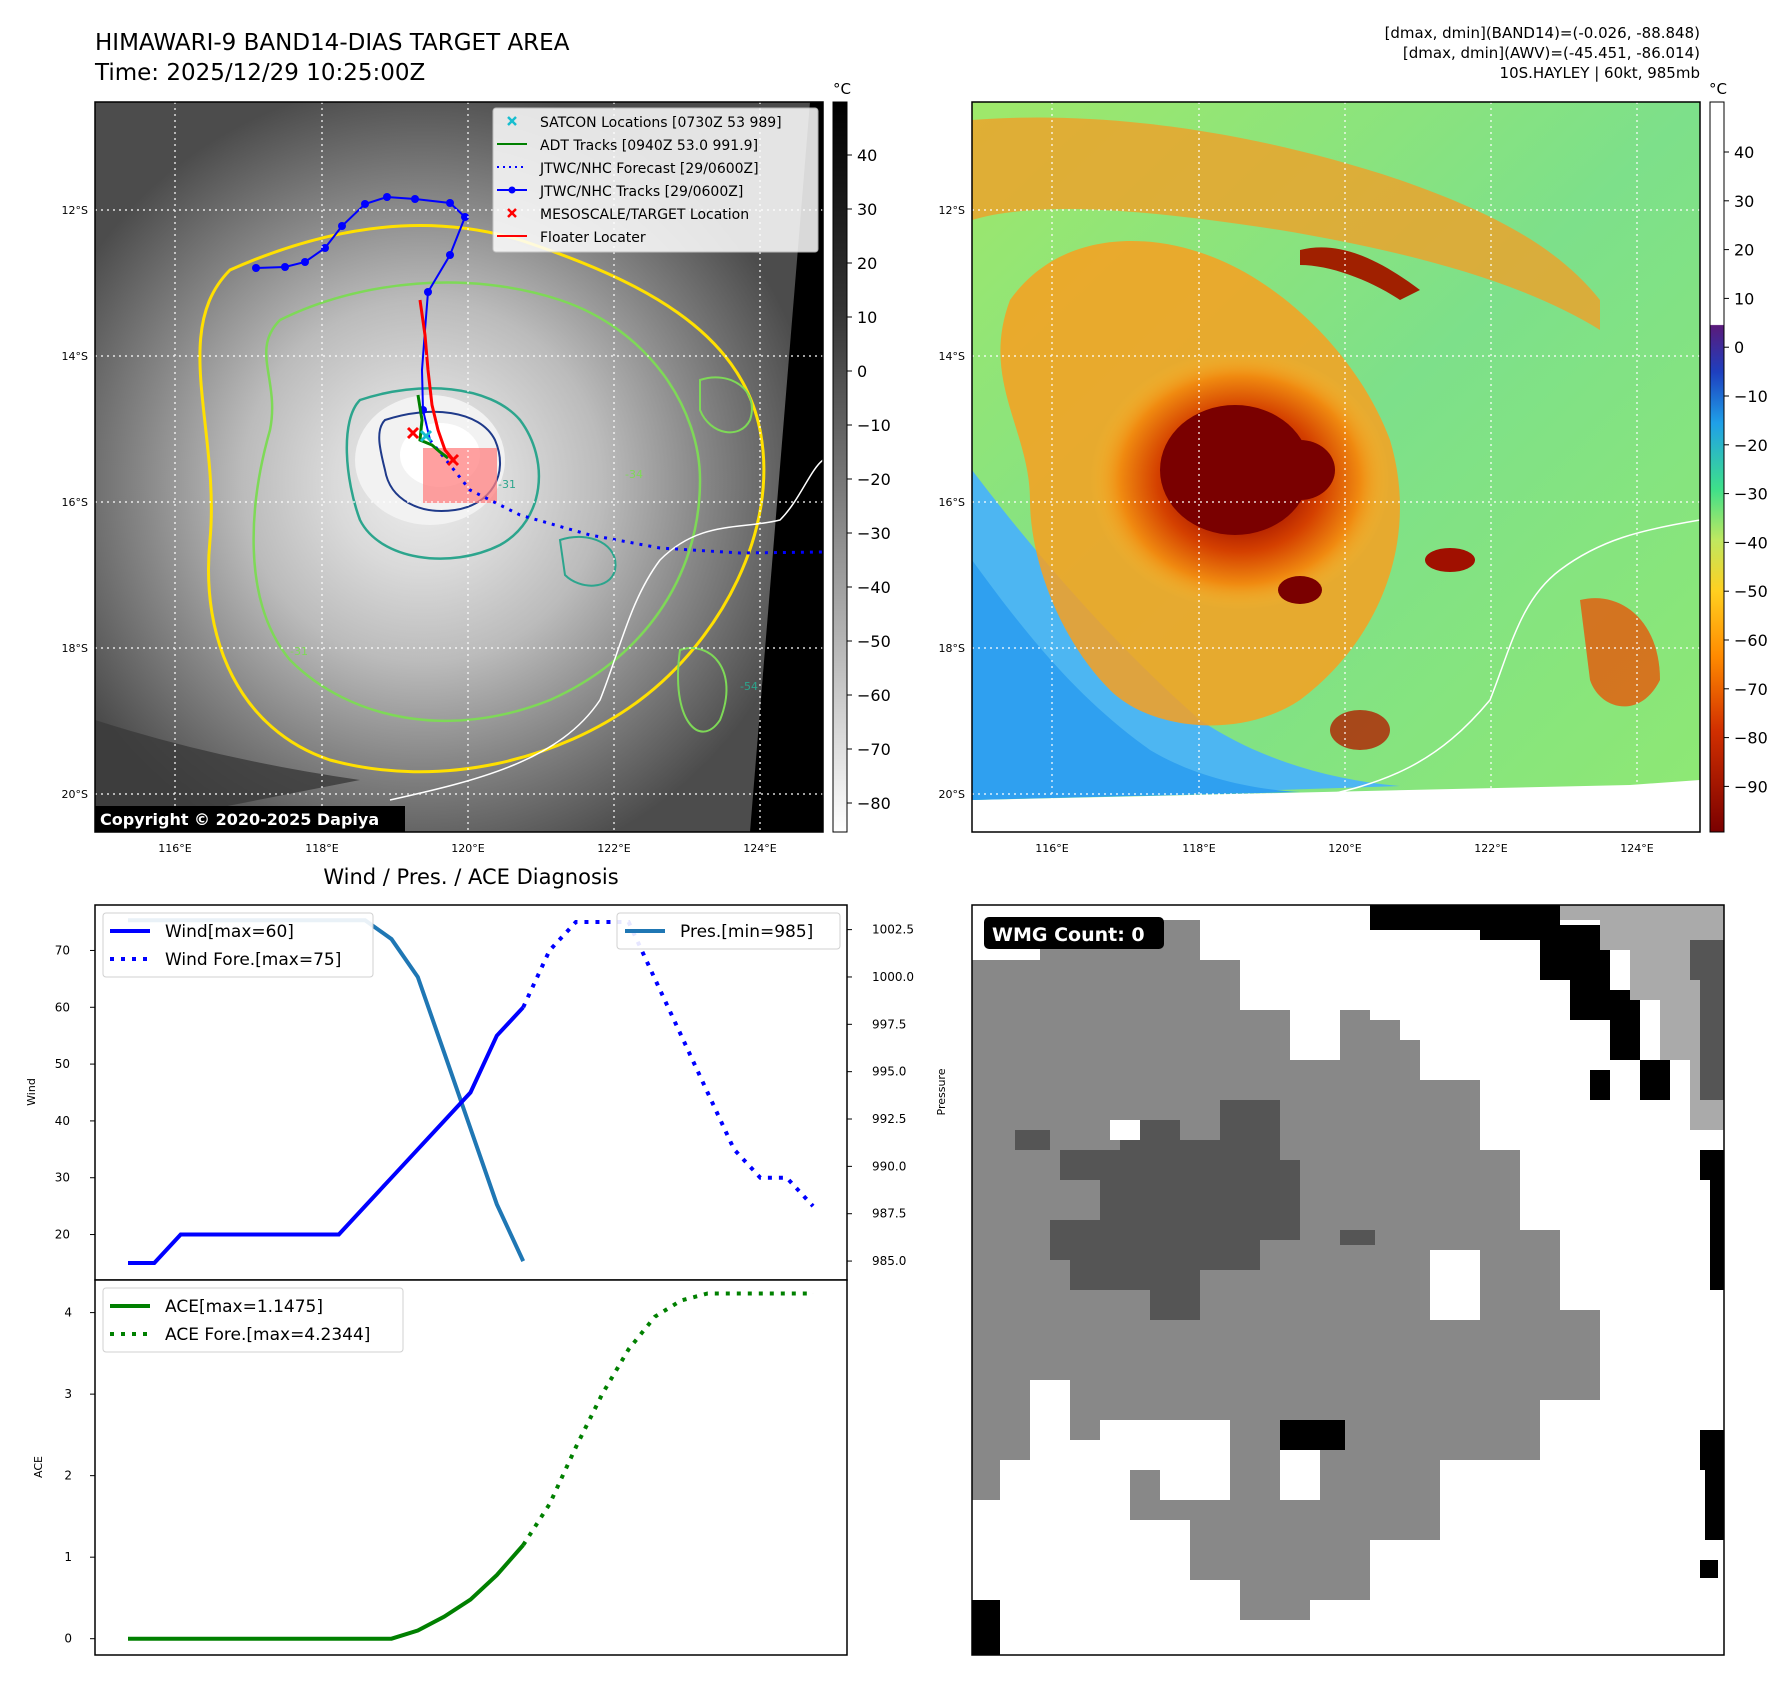 The width and height of the screenshot is (1788, 1690). I want to click on legend-label-adt: ADT Tracks [0940Z 53.0 991.9], so click(649, 146).